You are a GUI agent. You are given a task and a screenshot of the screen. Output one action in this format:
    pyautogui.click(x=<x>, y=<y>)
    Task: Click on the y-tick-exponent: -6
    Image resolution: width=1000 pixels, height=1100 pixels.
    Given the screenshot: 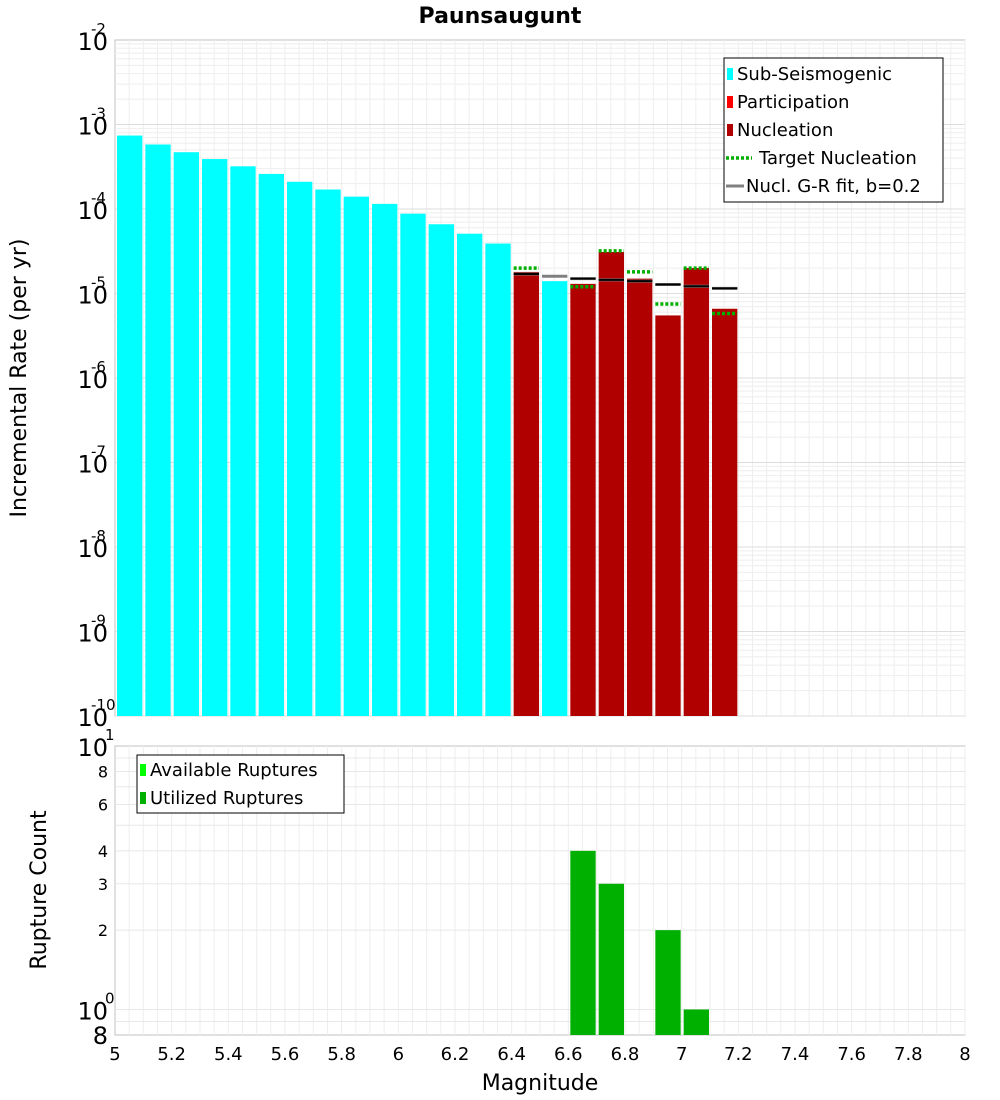 What is the action you would take?
    pyautogui.click(x=98, y=367)
    